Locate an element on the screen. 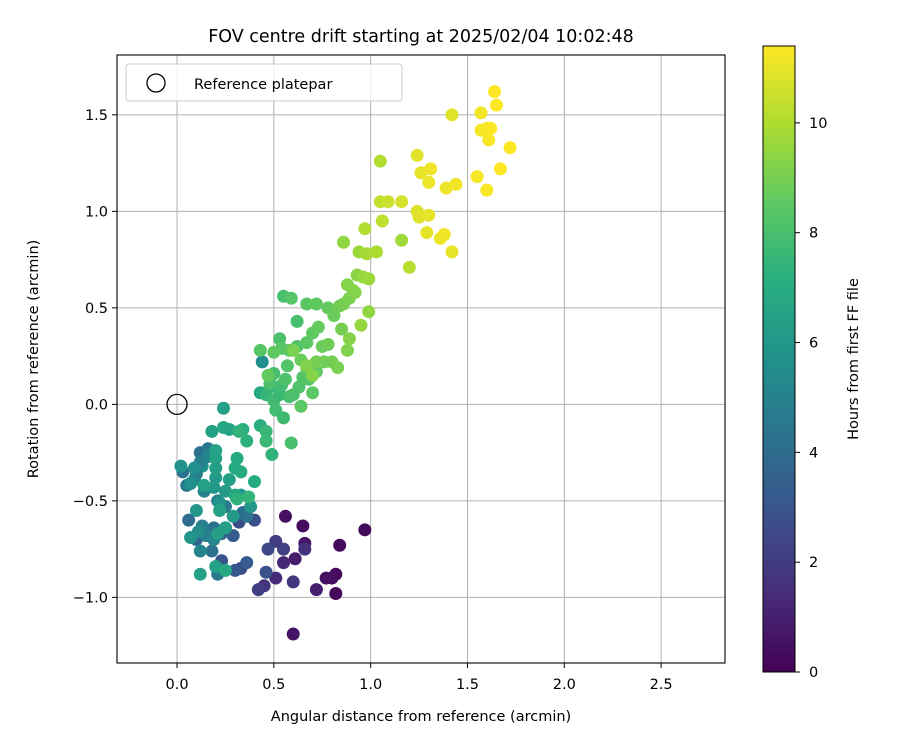 Image resolution: width=900 pixels, height=750 pixels. x-tick-label: 1.5 is located at coordinates (467, 685).